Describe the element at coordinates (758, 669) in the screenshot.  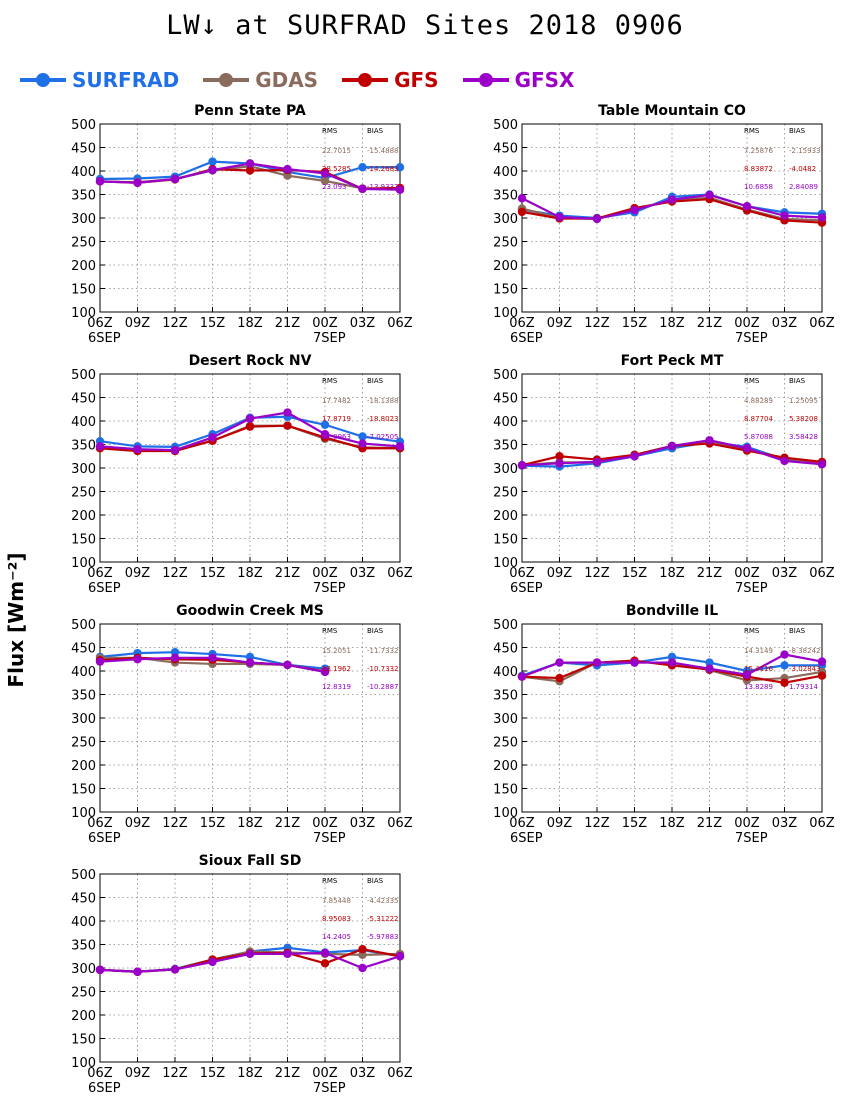
I see `stats-rms-value: 15.4116` at that location.